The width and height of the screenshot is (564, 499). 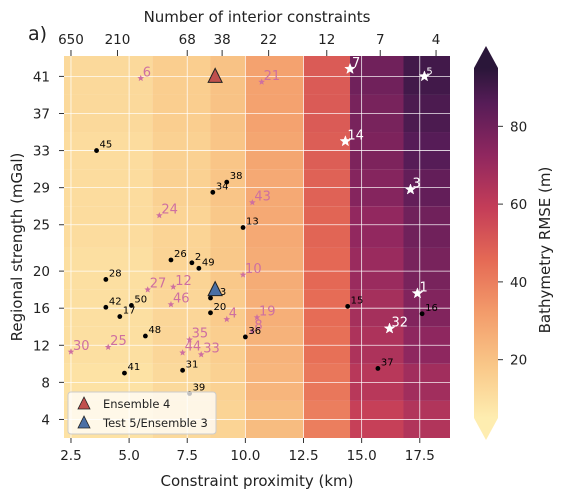 I want to click on point-label: 21, so click(x=272, y=76).